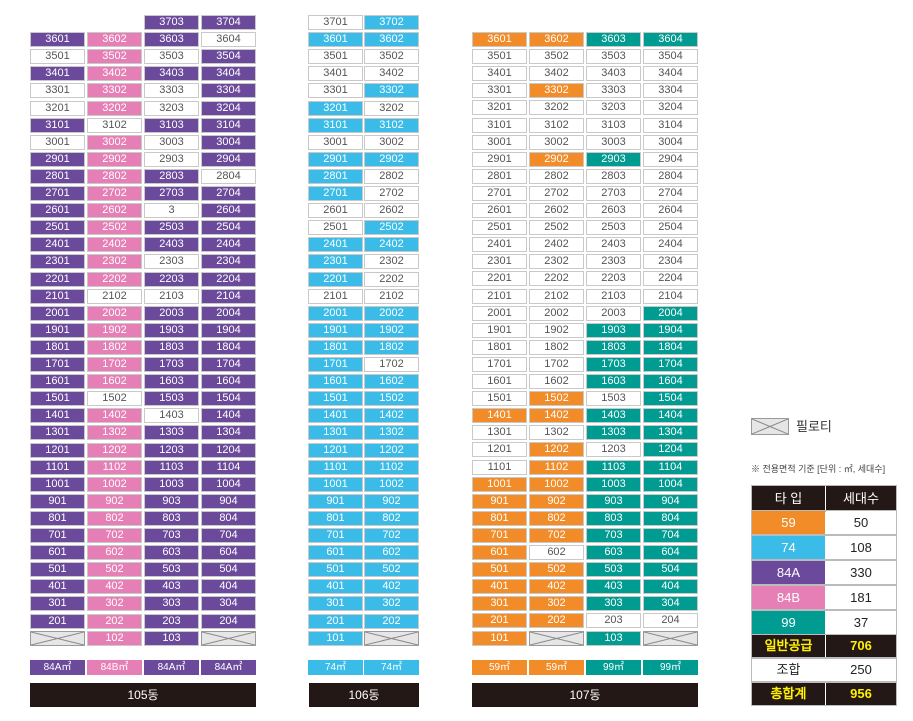 Image resolution: width=913 pixels, height=721 pixels. Describe the element at coordinates (788, 498) in the screenshot. I see `summary-type: 타 입` at that location.